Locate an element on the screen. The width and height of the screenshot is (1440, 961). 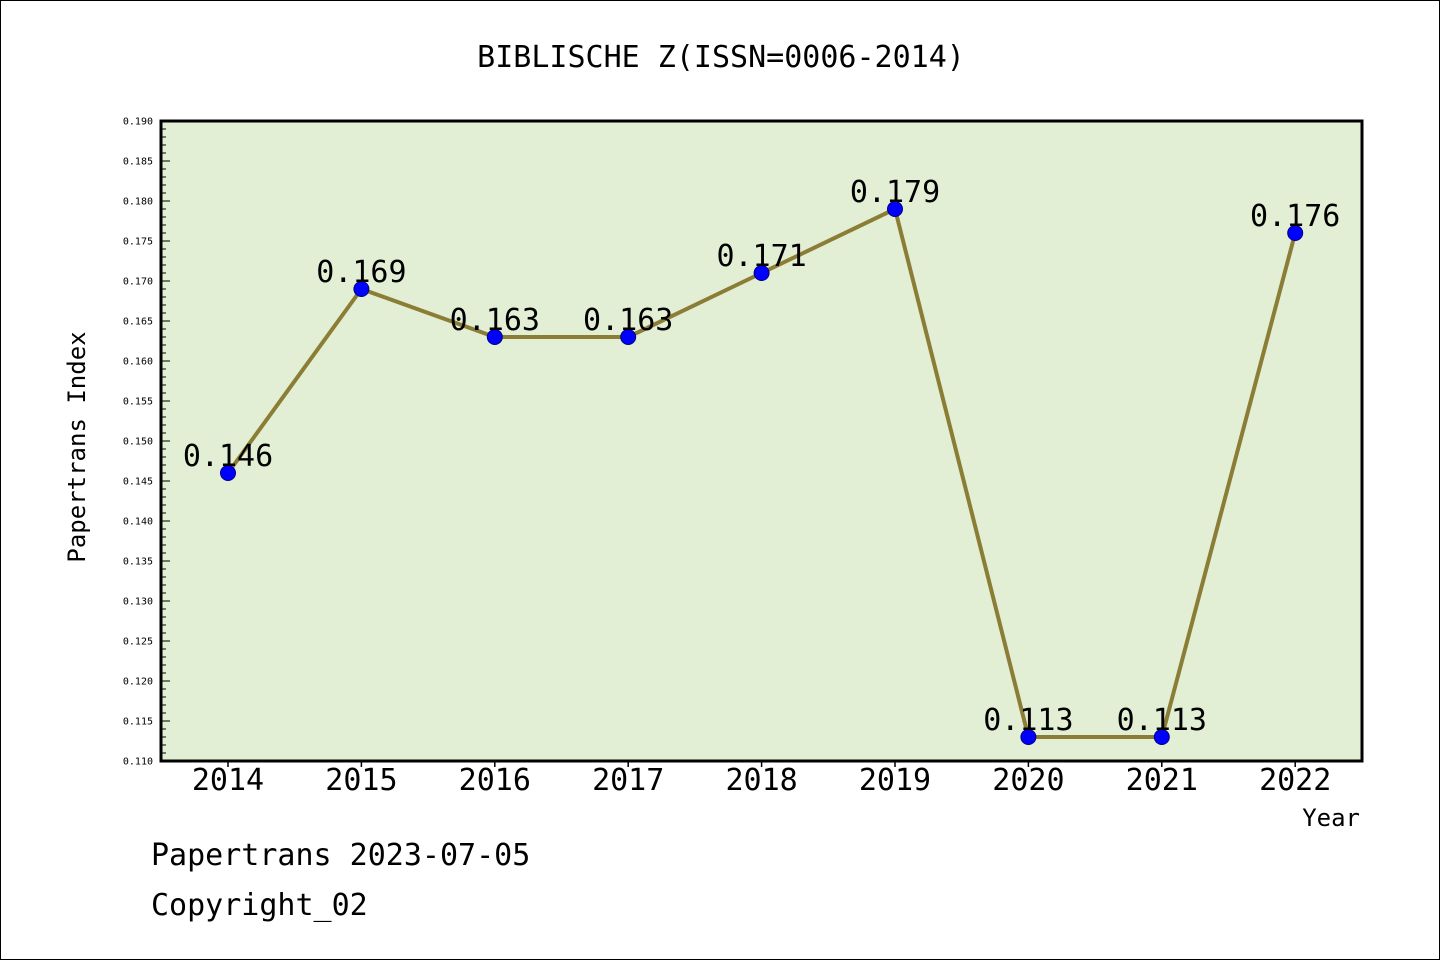
x-tick-label: 2014 is located at coordinates (228, 780).